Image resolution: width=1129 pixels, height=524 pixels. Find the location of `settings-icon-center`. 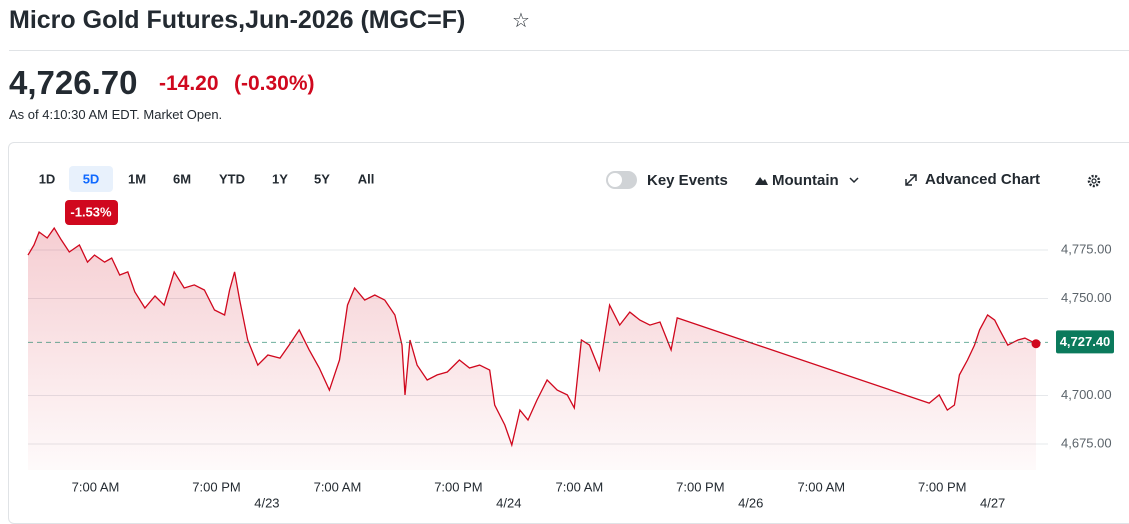

settings-icon-center is located at coordinates (1094, 181).